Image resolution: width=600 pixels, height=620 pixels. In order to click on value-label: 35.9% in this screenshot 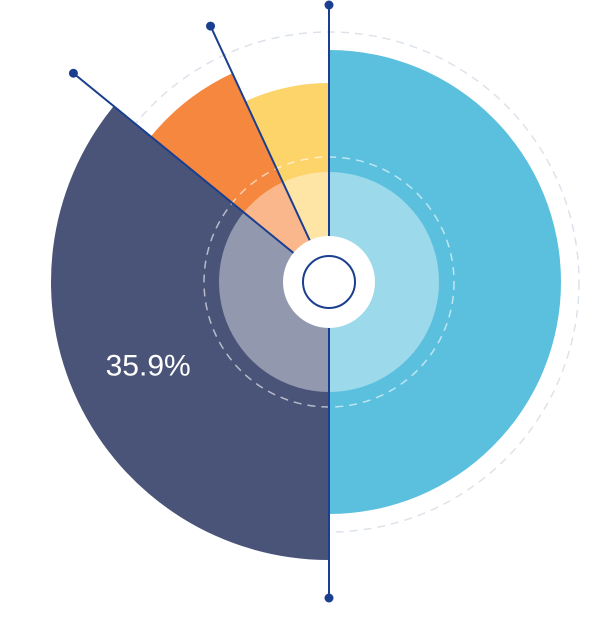, I will do `click(148, 366)`.